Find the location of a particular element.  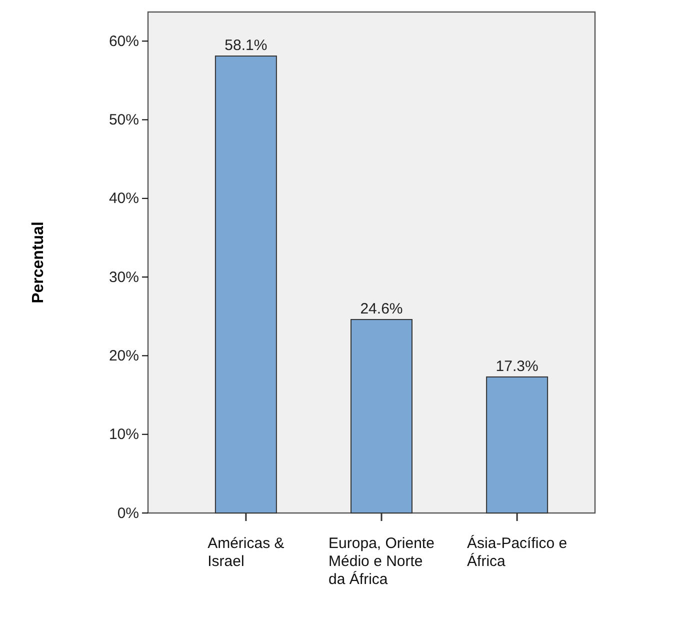

y-tick-label: 30% is located at coordinates (123, 277).